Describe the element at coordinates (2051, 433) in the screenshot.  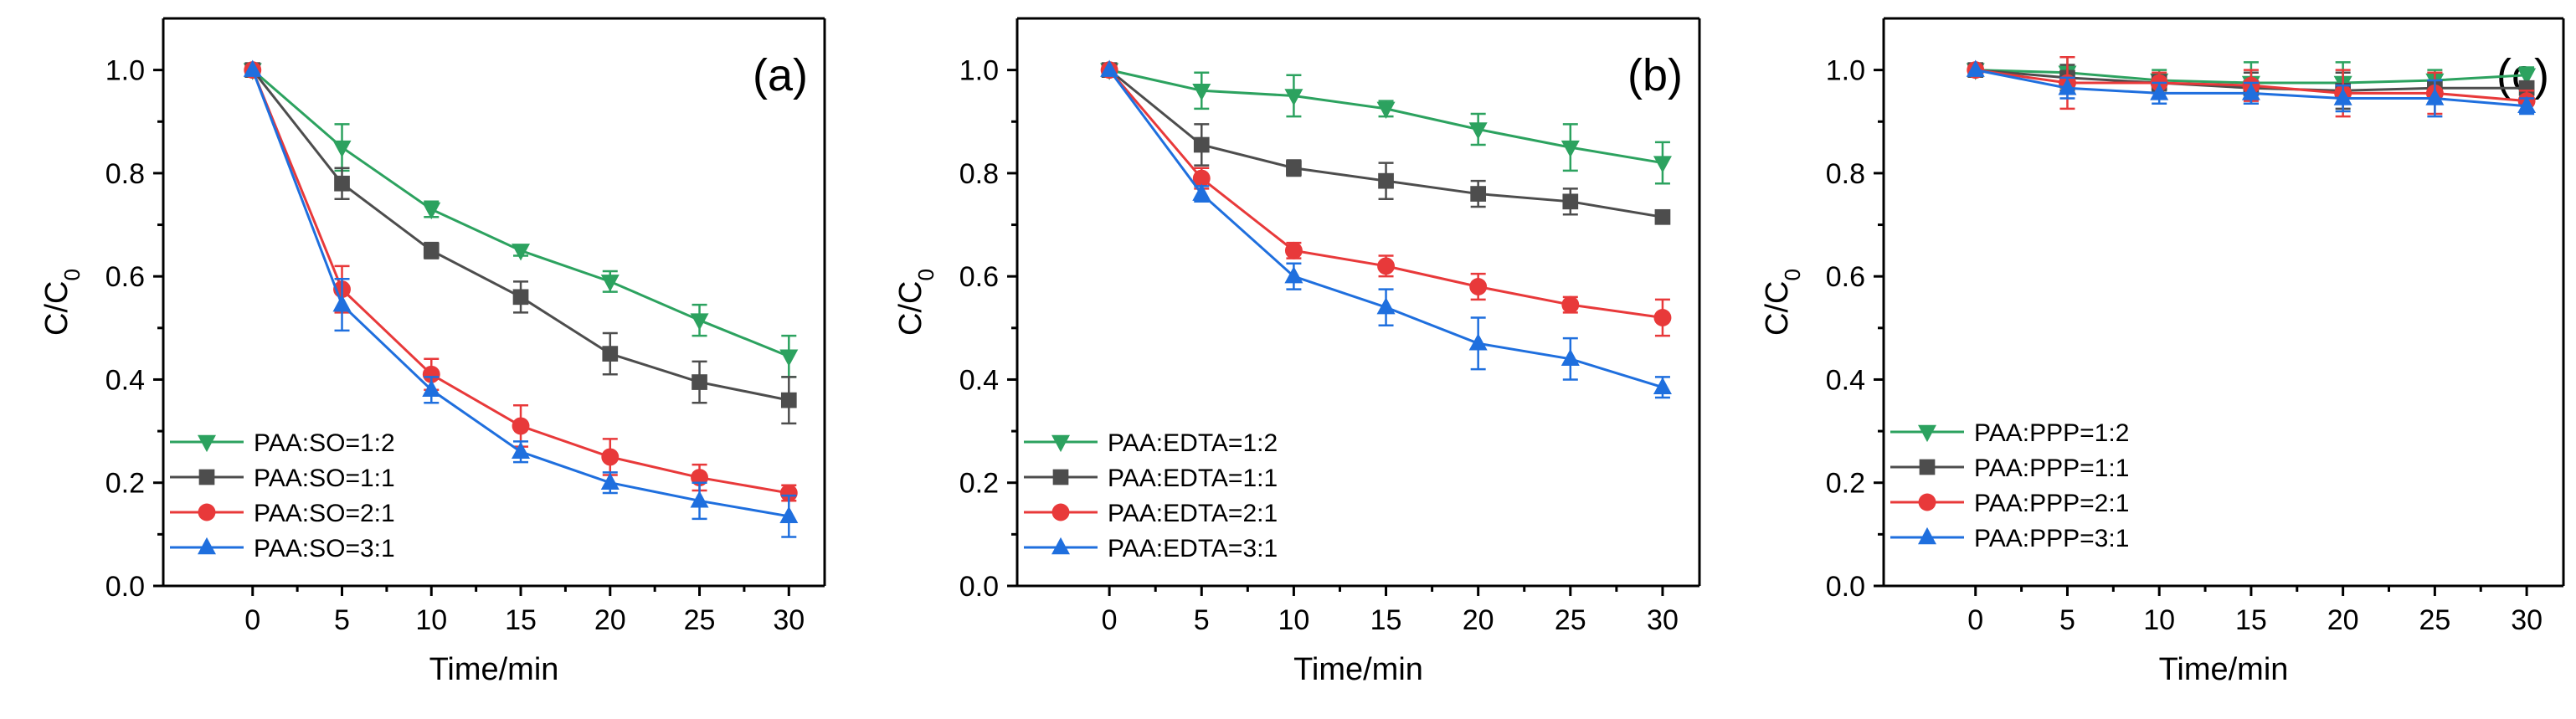
I see `legend-label: PAA:PPP=1:2` at that location.